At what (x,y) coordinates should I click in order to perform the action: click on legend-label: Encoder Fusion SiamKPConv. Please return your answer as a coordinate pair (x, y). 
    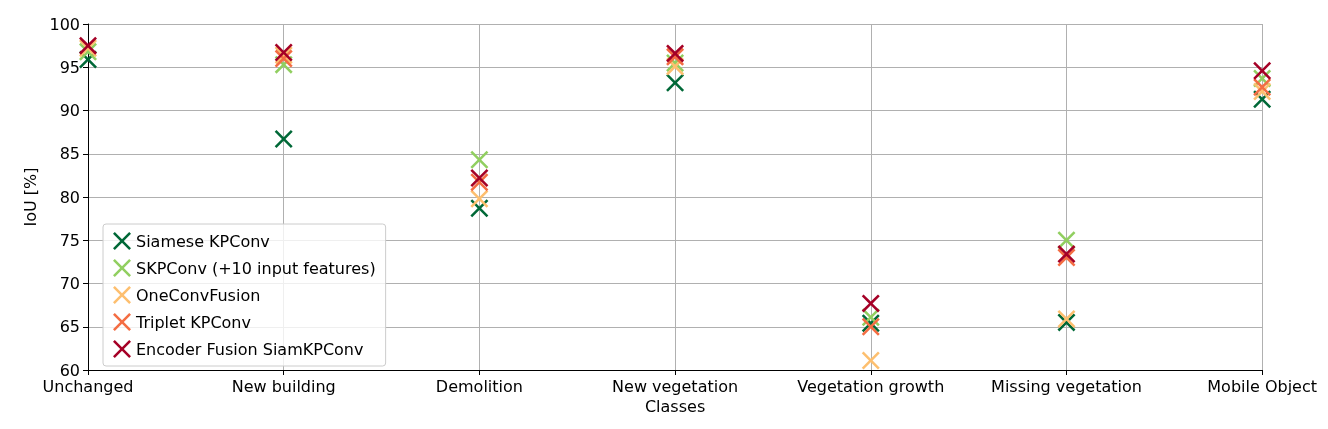
    Looking at the image, I should click on (250, 349).